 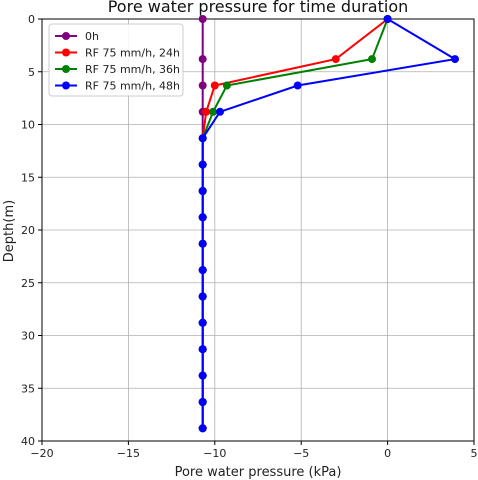 I want to click on legend-item: 0h, so click(x=77, y=36).